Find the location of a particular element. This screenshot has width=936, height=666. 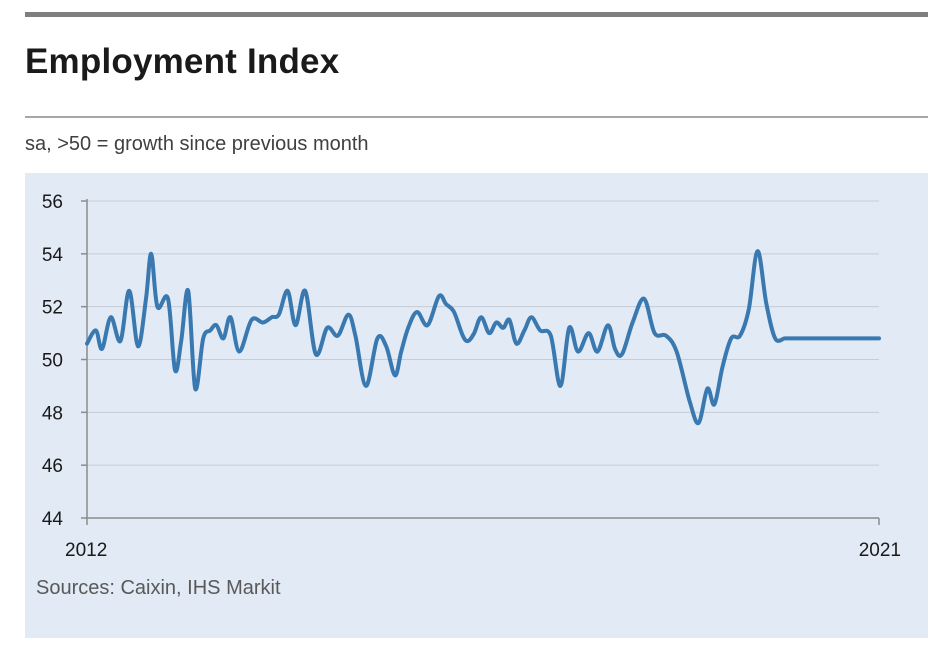

title-rule is located at coordinates (476, 117).